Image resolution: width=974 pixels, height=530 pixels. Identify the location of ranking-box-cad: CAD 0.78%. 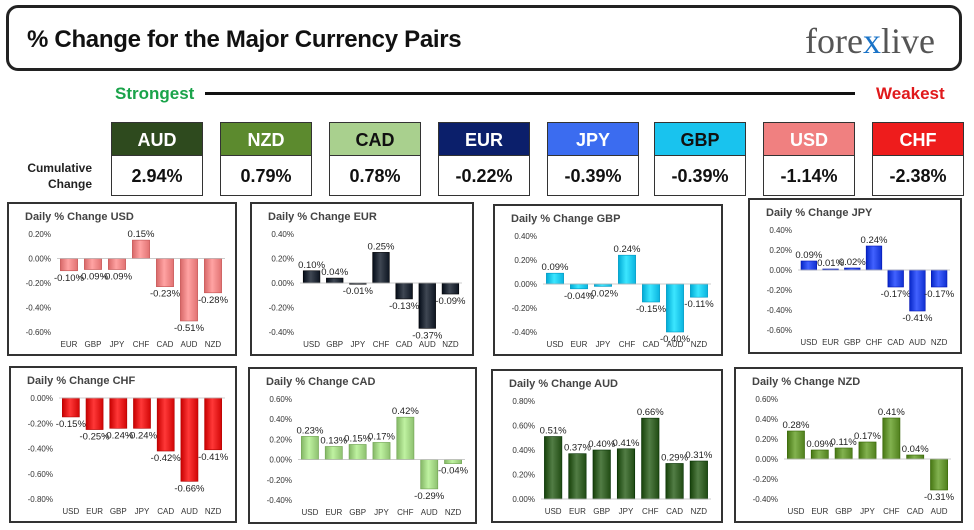
(375, 159).